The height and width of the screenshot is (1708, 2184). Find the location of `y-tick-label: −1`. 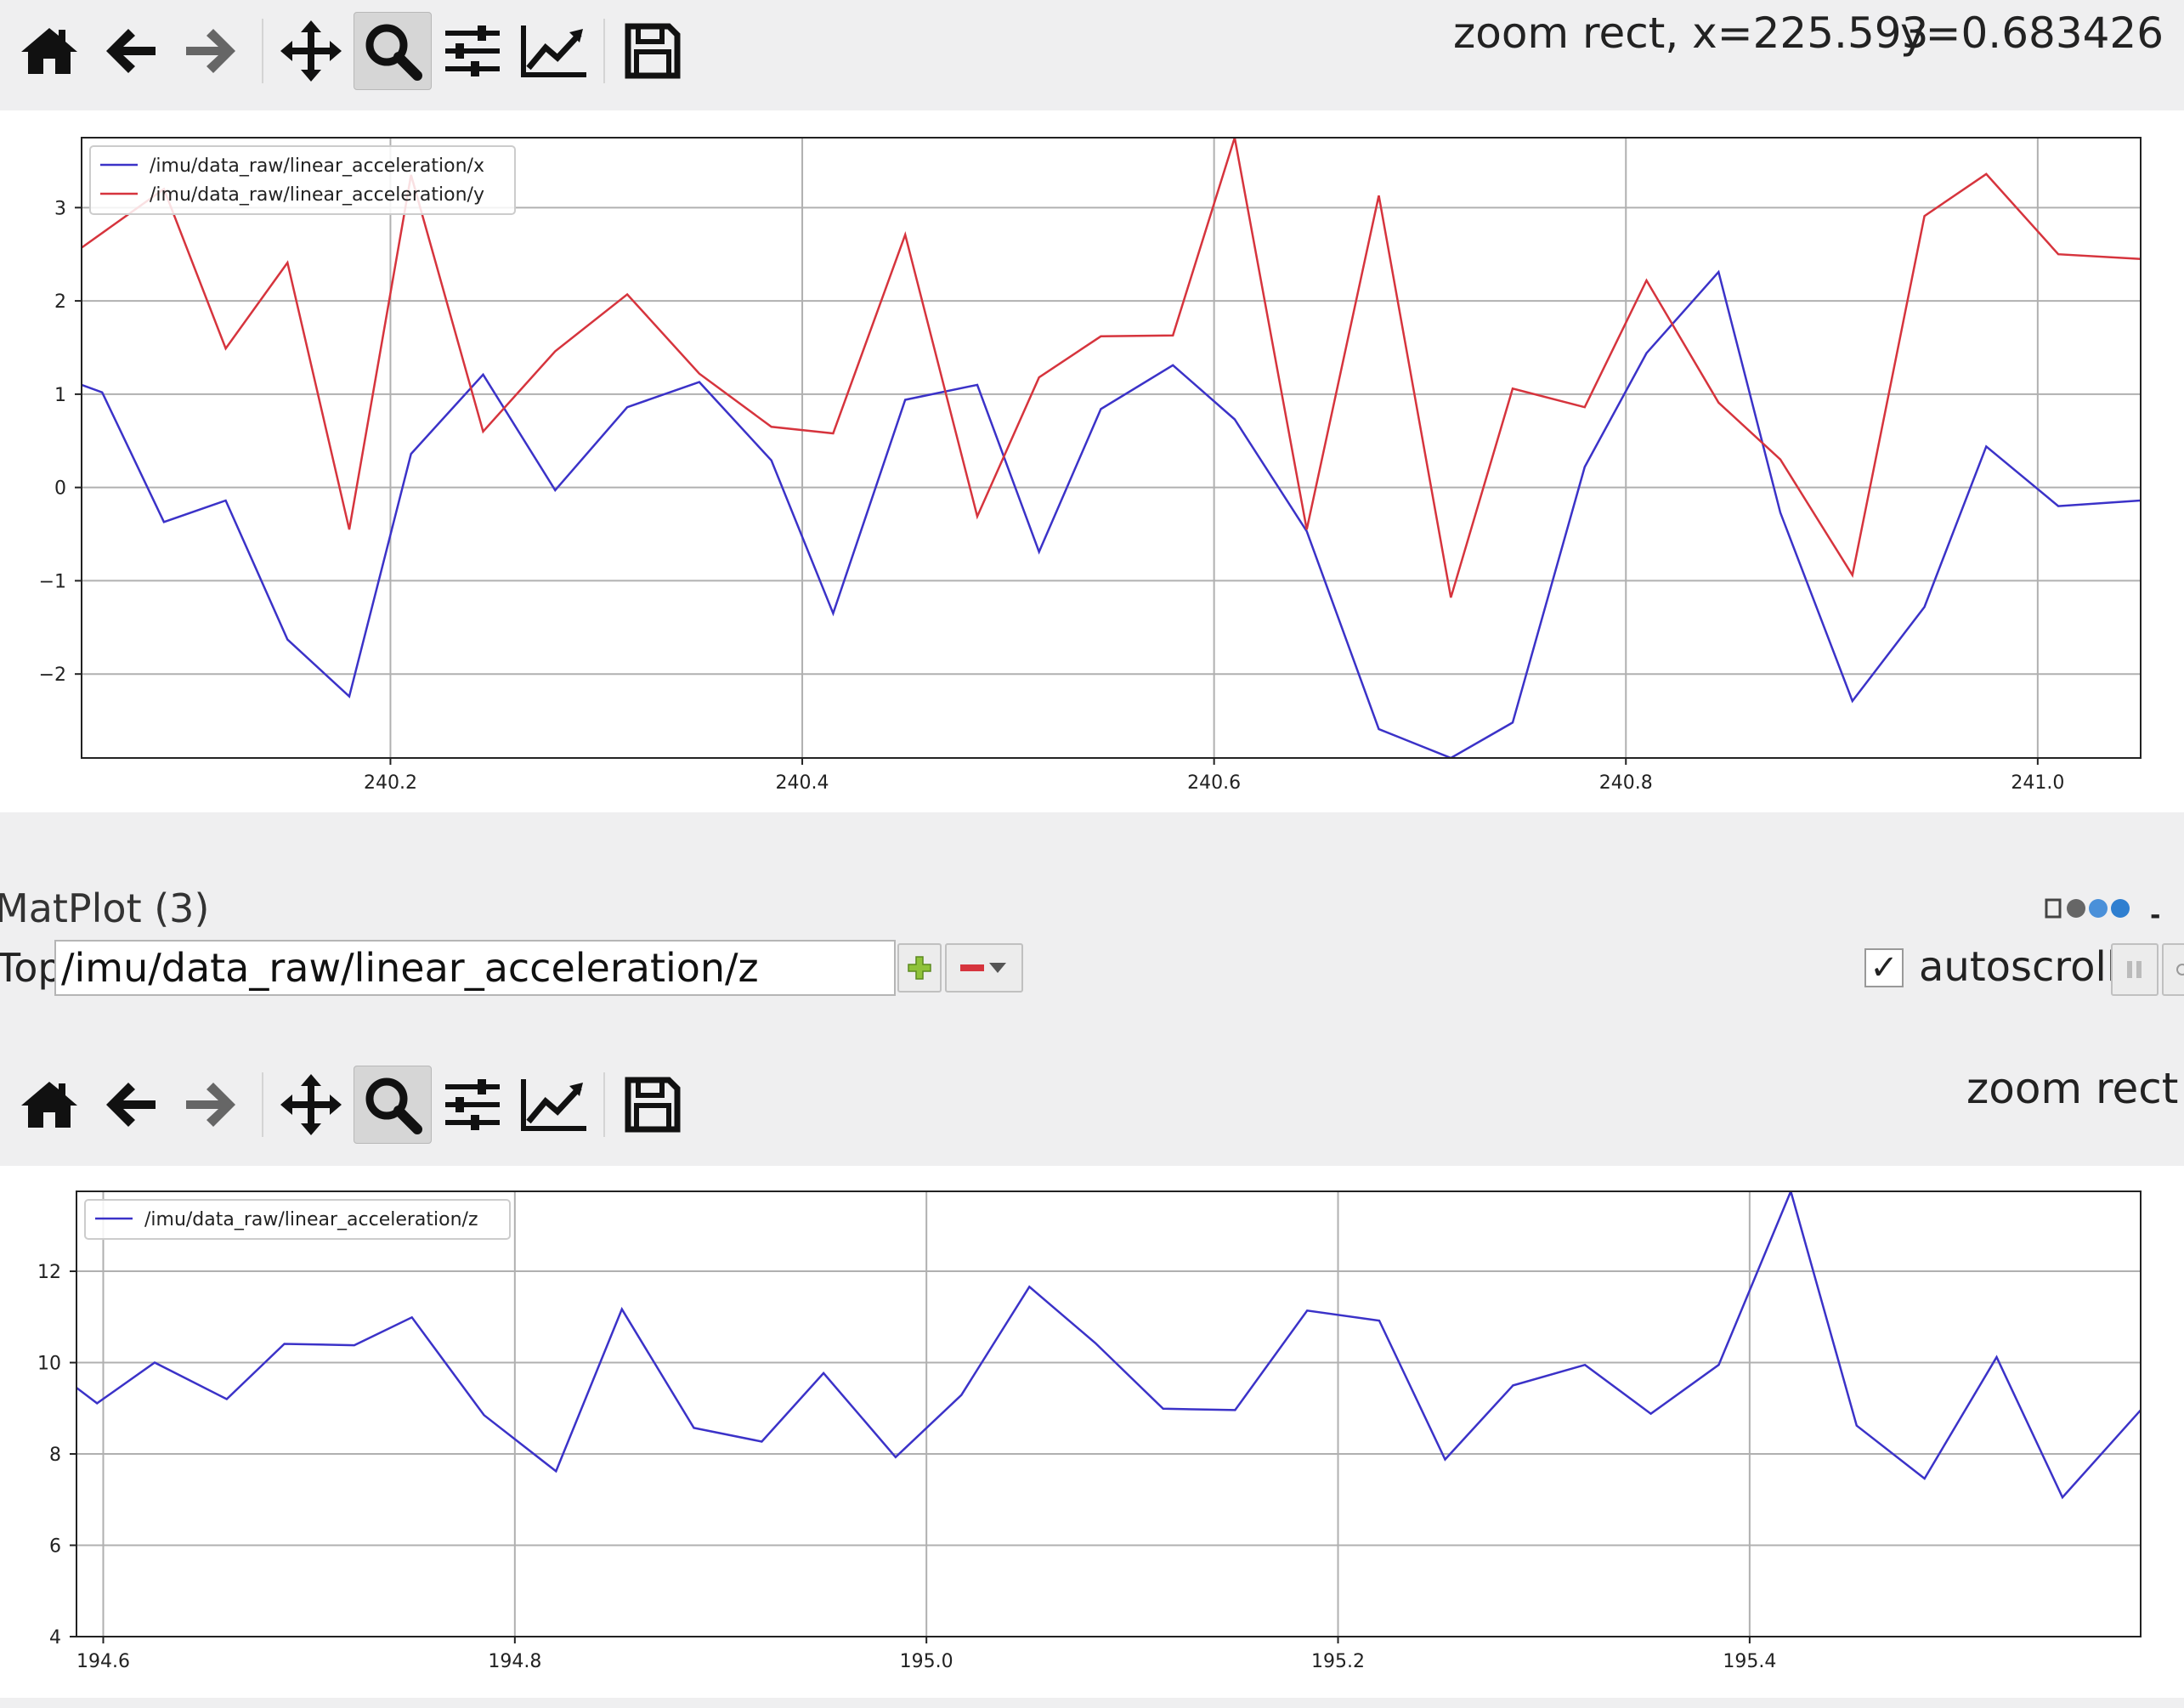

y-tick-label: −1 is located at coordinates (52, 582).